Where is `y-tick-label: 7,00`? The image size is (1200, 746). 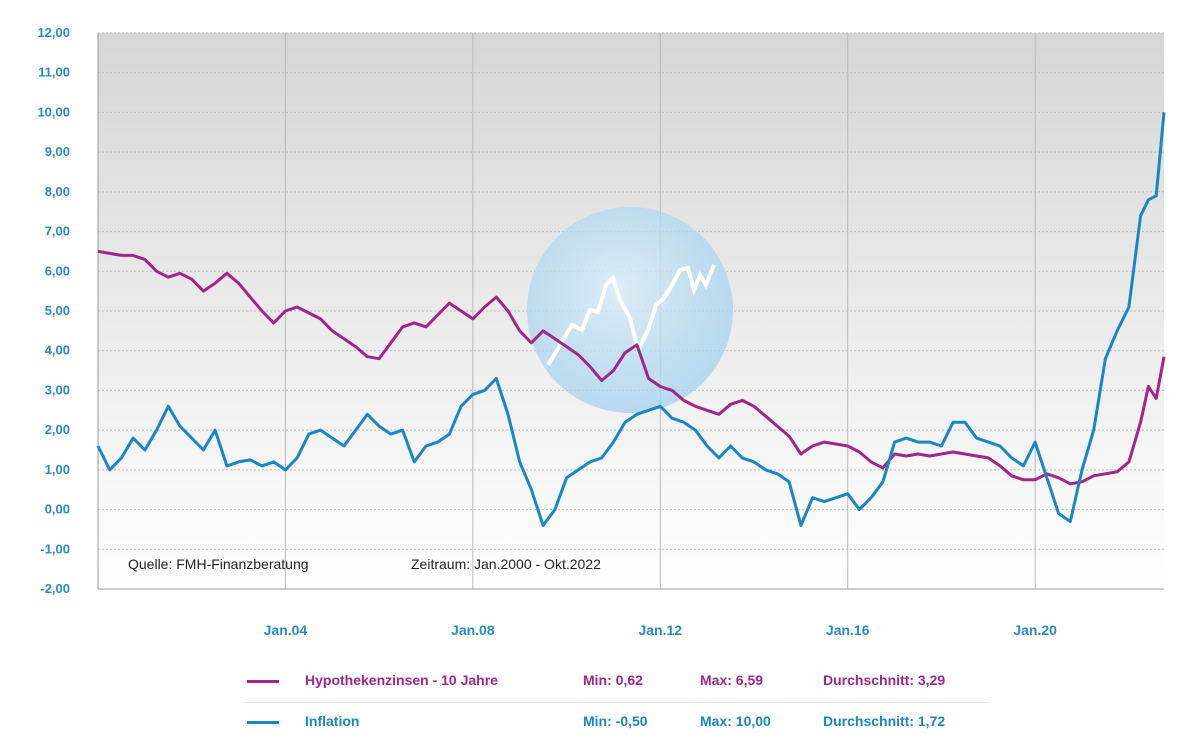 y-tick-label: 7,00 is located at coordinates (57, 231).